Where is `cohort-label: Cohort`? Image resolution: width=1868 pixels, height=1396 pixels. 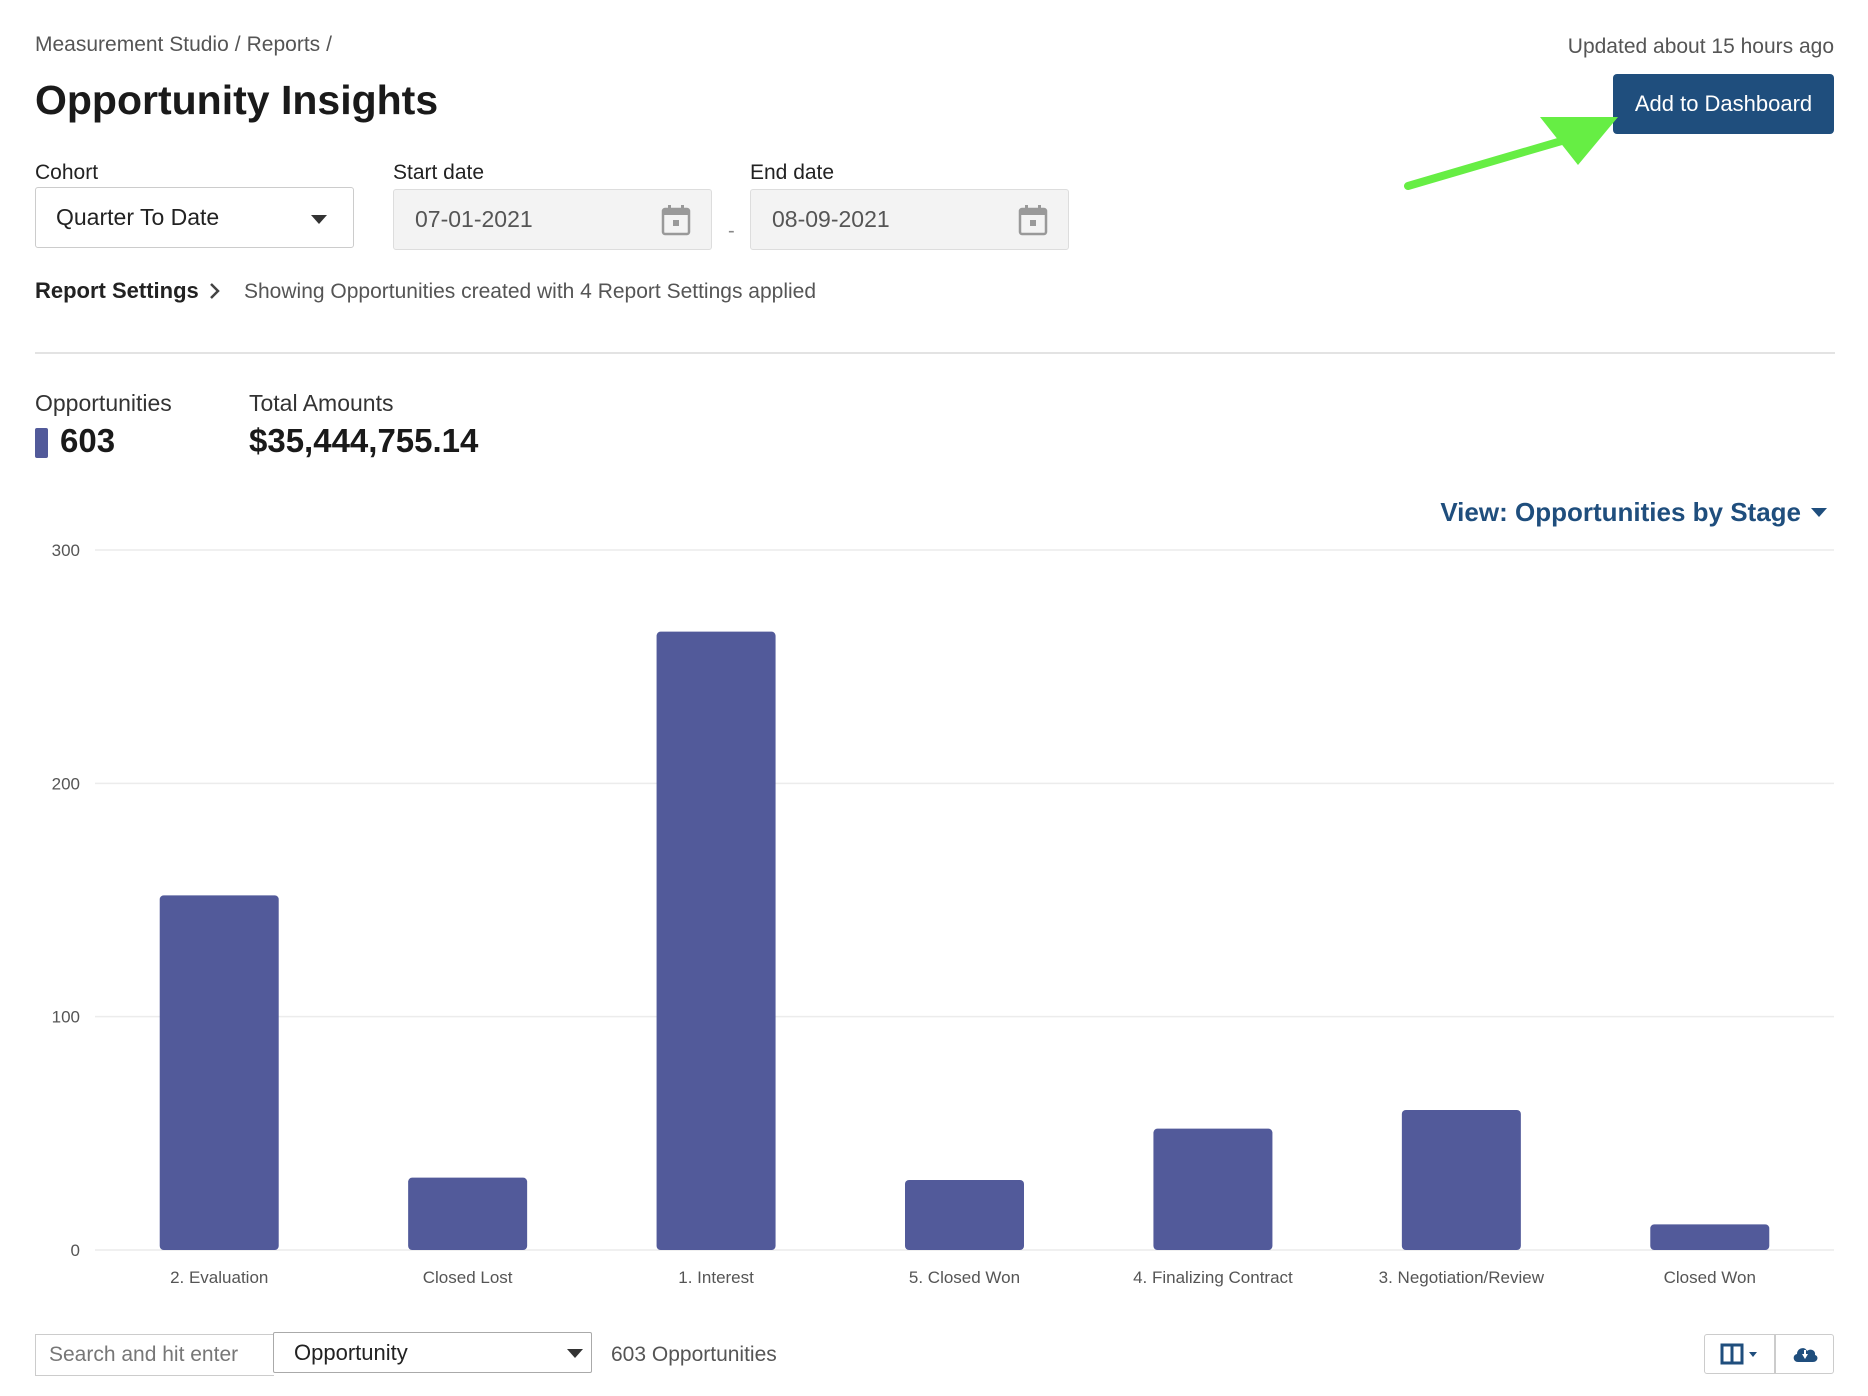 cohort-label: Cohort is located at coordinates (67, 172).